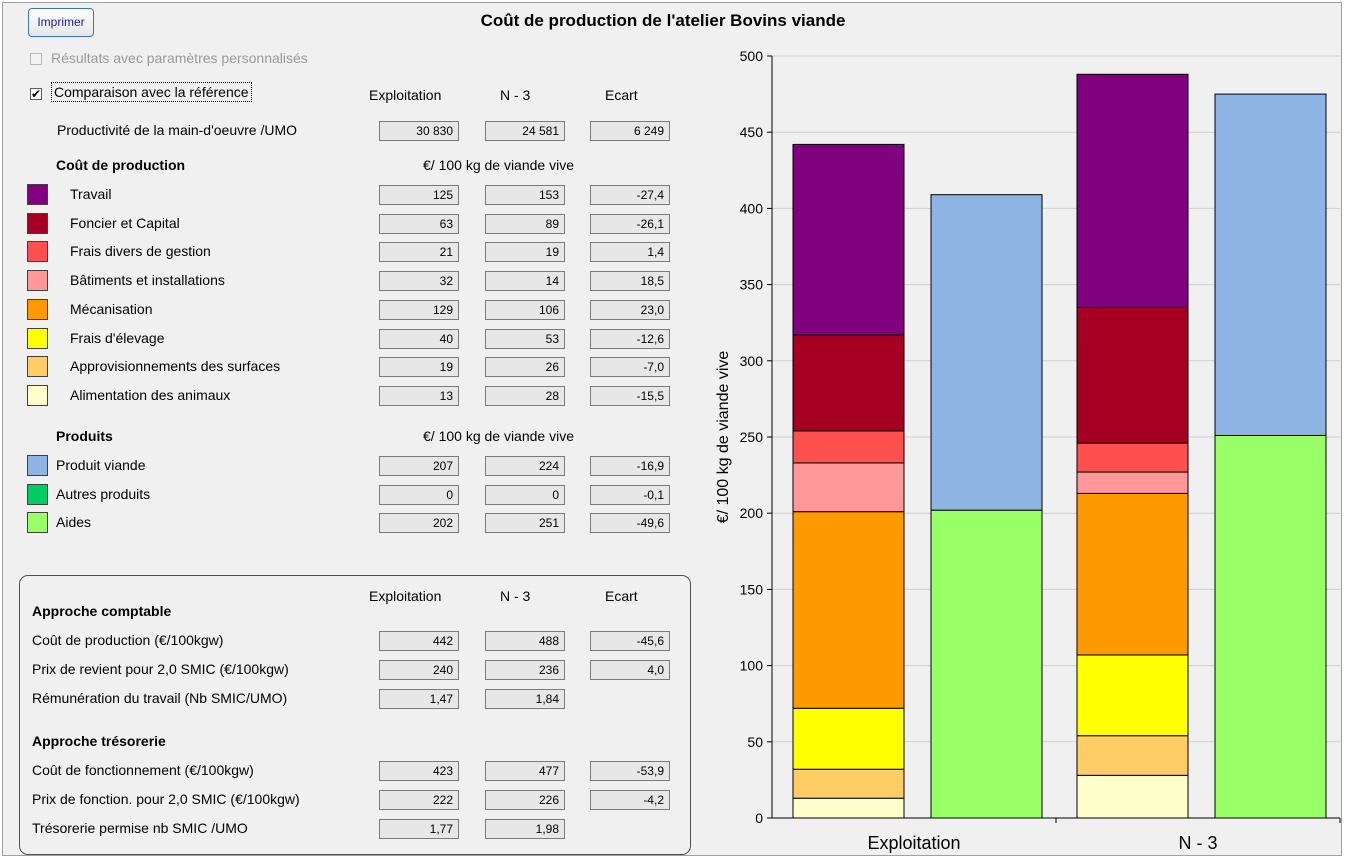  Describe the element at coordinates (525, 131) in the screenshot. I see `productivity-ref-value: 24 581` at that location.